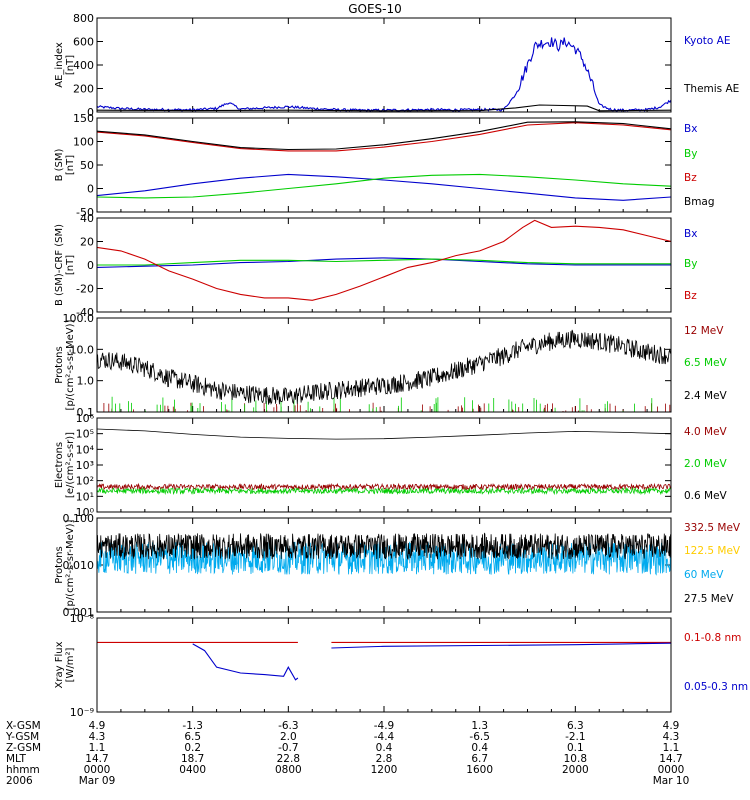 This screenshot has width=750, height=800. I want to click on legend-entry: 0.1-0.8 nm, so click(712, 638).